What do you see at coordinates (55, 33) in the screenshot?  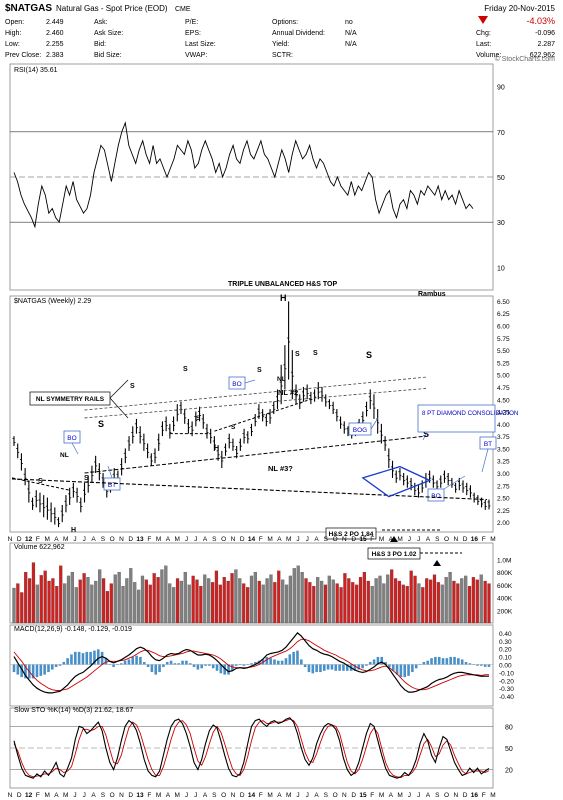 I see `stat-left-value: 2.460` at bounding box center [55, 33].